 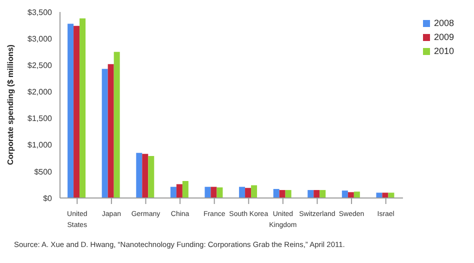 What do you see at coordinates (40, 92) in the screenshot?
I see `y-tick-label: $2,000` at bounding box center [40, 92].